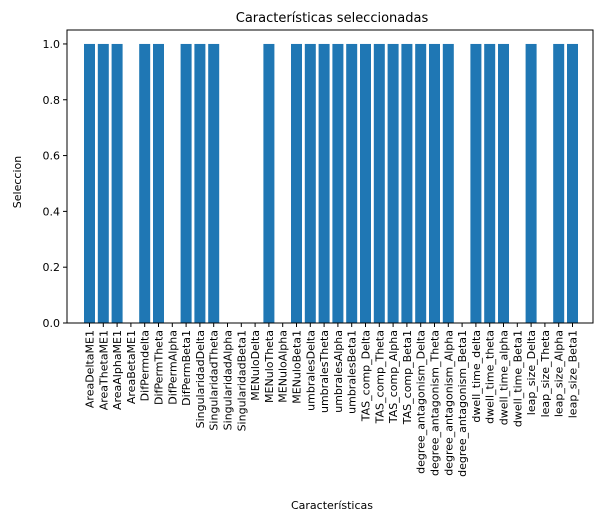  I want to click on x-tick-label: degree_antagonism_Delta, so click(421, 402).